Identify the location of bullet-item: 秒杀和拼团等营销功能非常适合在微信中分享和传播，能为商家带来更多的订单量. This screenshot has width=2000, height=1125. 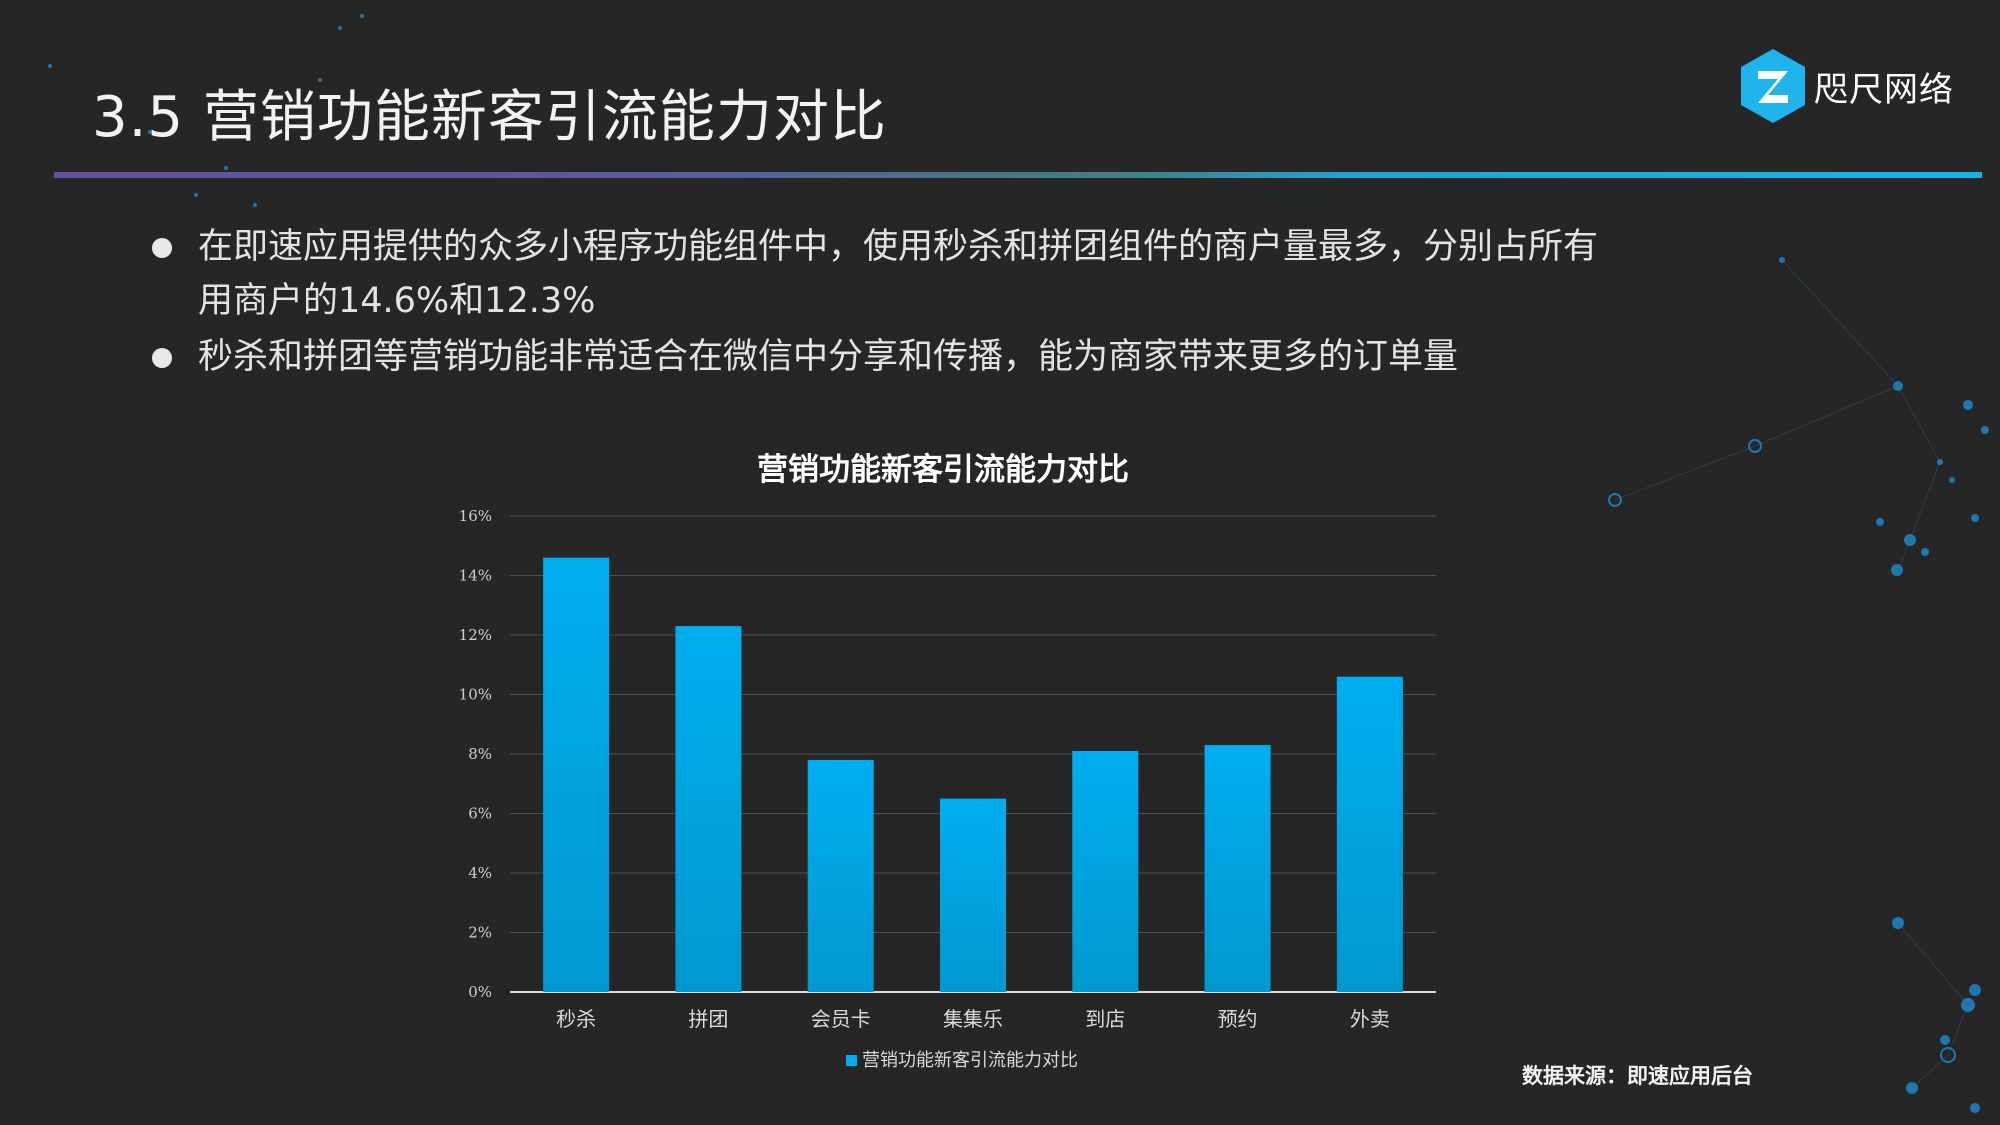
(880, 357).